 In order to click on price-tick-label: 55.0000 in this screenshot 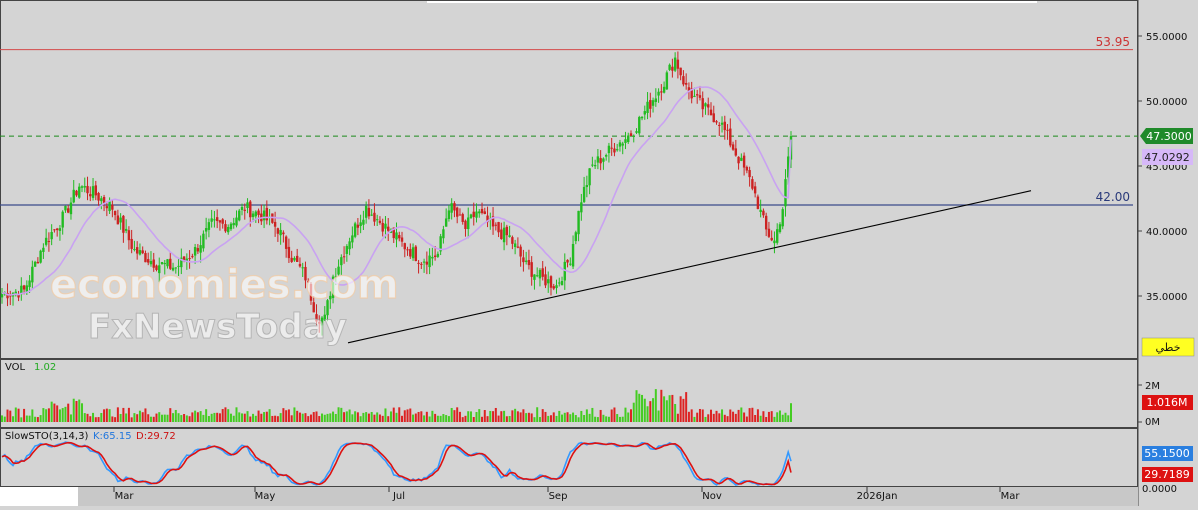, I will do `click(1166, 37)`.